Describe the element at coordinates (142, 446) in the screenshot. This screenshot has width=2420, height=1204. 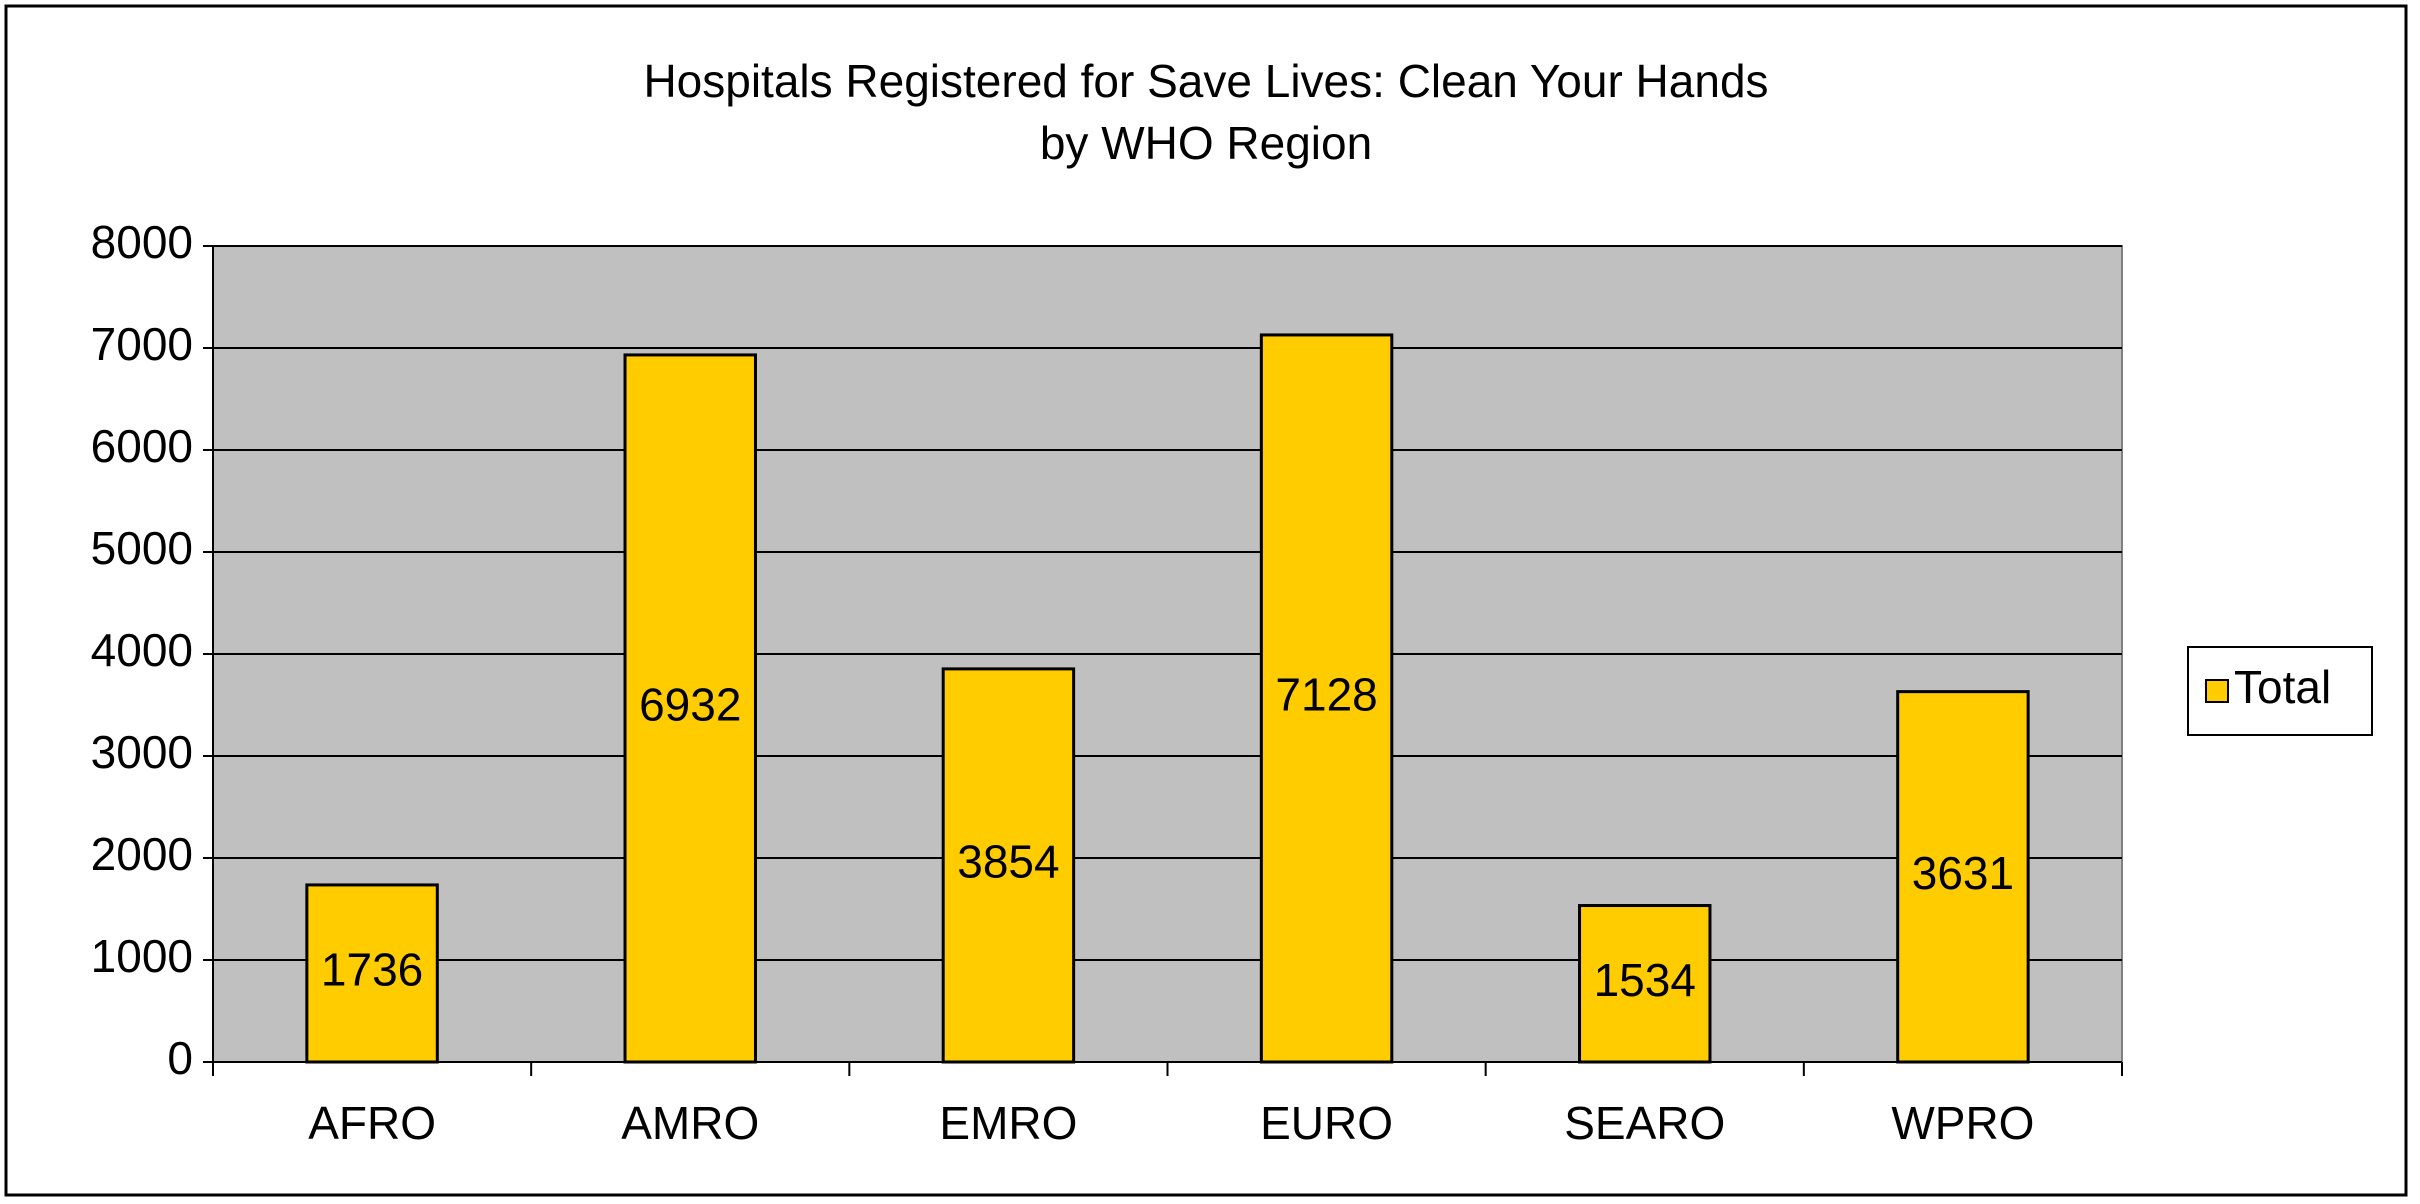
I see `y-tick-label: 6000` at that location.